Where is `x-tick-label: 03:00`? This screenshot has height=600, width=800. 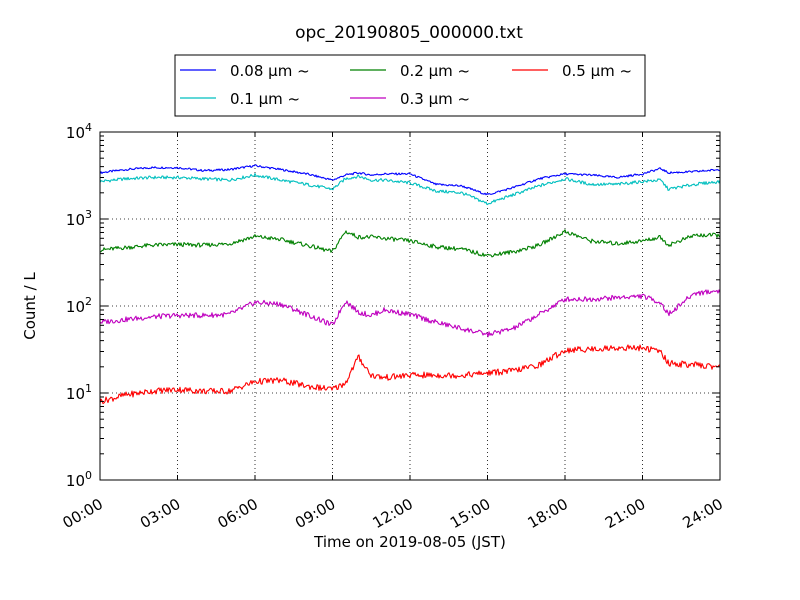
x-tick-label: 03:00 is located at coordinates (160, 513).